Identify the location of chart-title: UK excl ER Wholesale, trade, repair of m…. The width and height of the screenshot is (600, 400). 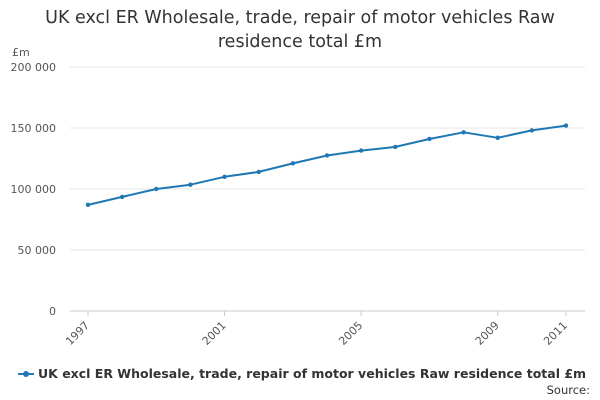
(300, 30).